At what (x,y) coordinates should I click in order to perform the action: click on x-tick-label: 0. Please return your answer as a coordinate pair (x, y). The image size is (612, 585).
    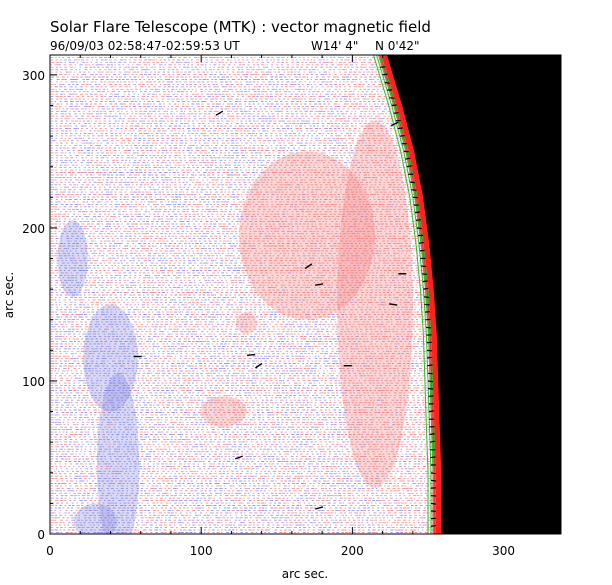
    Looking at the image, I should click on (50, 551).